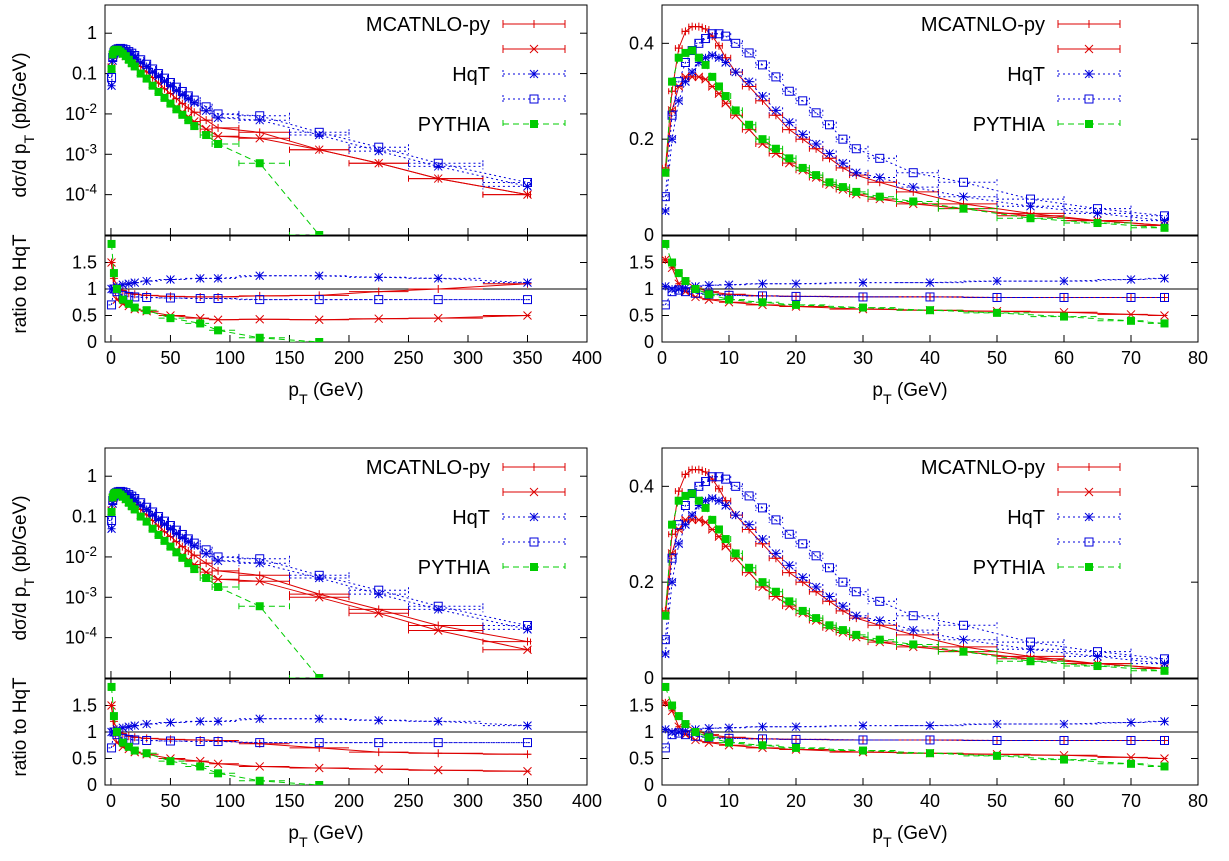  Describe the element at coordinates (1198, 358) in the screenshot. I see `x-tick-label: 80` at that location.